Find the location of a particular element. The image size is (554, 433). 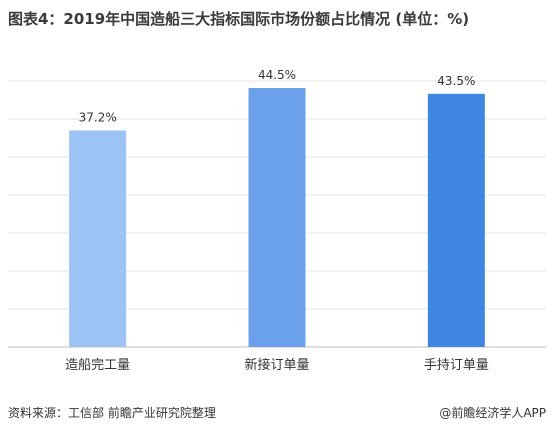

chart-title: 图表4：2019年中国造船三大指标国际市场份额占比情况 (单位：%) is located at coordinates (239, 19).